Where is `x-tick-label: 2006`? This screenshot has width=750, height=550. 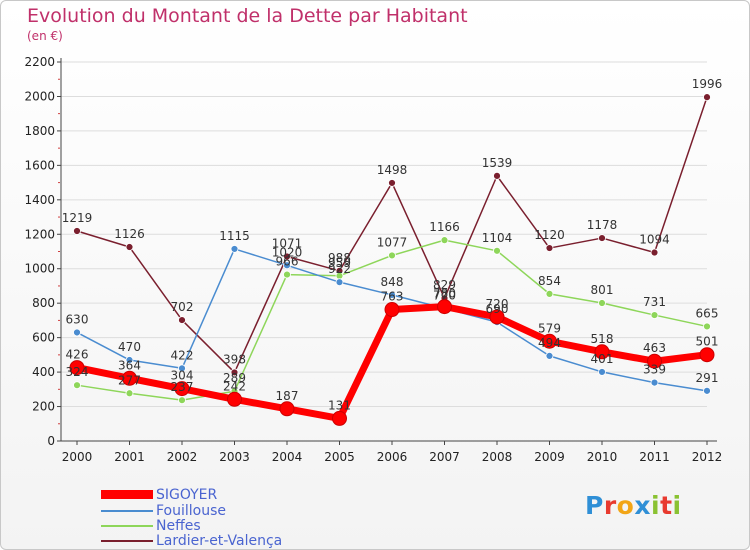 x-tick-label: 2006 is located at coordinates (392, 457).